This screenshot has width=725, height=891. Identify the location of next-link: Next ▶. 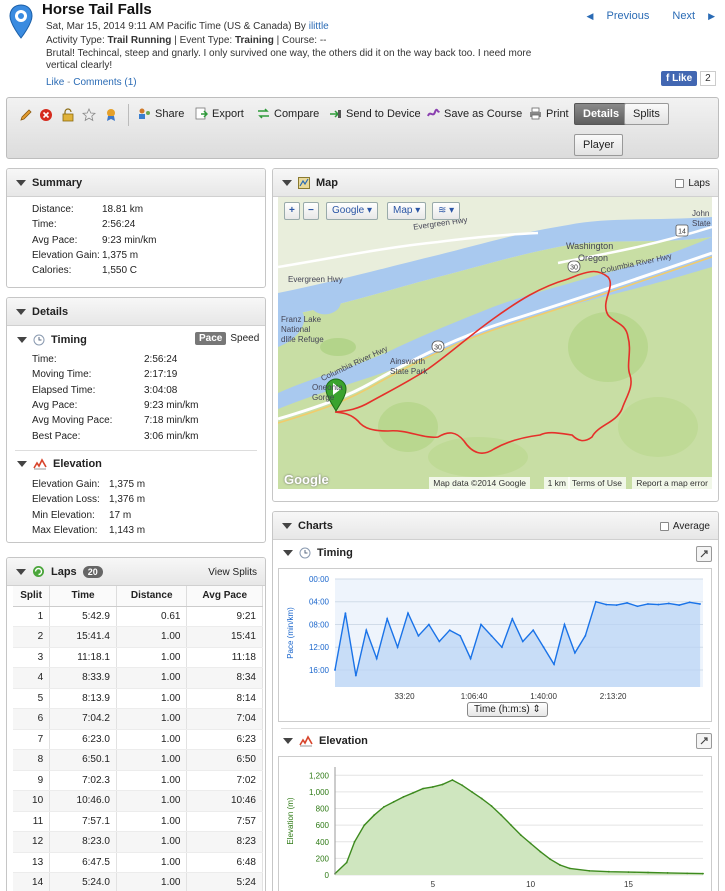
(688, 16).